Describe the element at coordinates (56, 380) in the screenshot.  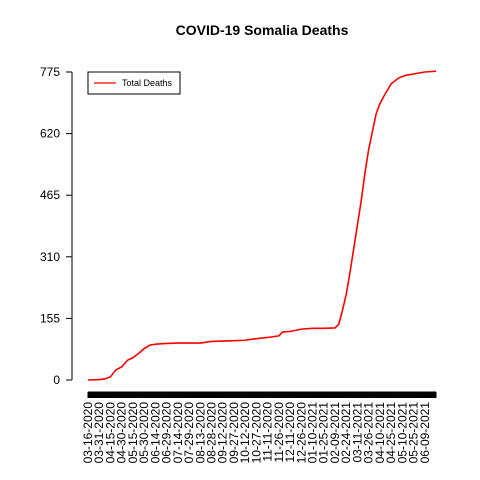
I see `y-tick-label: 0` at that location.